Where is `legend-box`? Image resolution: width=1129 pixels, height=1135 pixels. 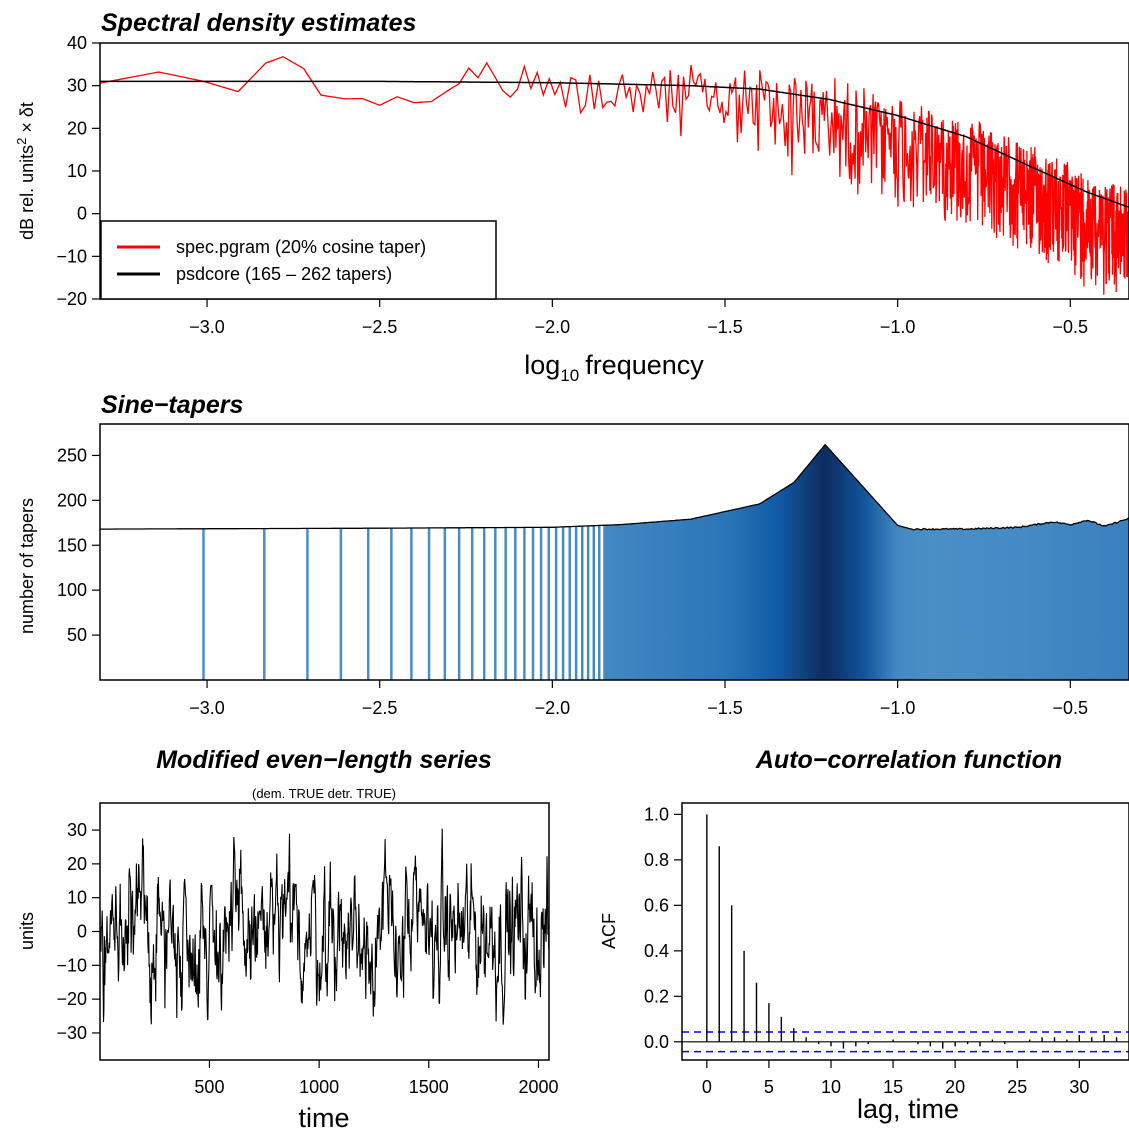 legend-box is located at coordinates (298, 260).